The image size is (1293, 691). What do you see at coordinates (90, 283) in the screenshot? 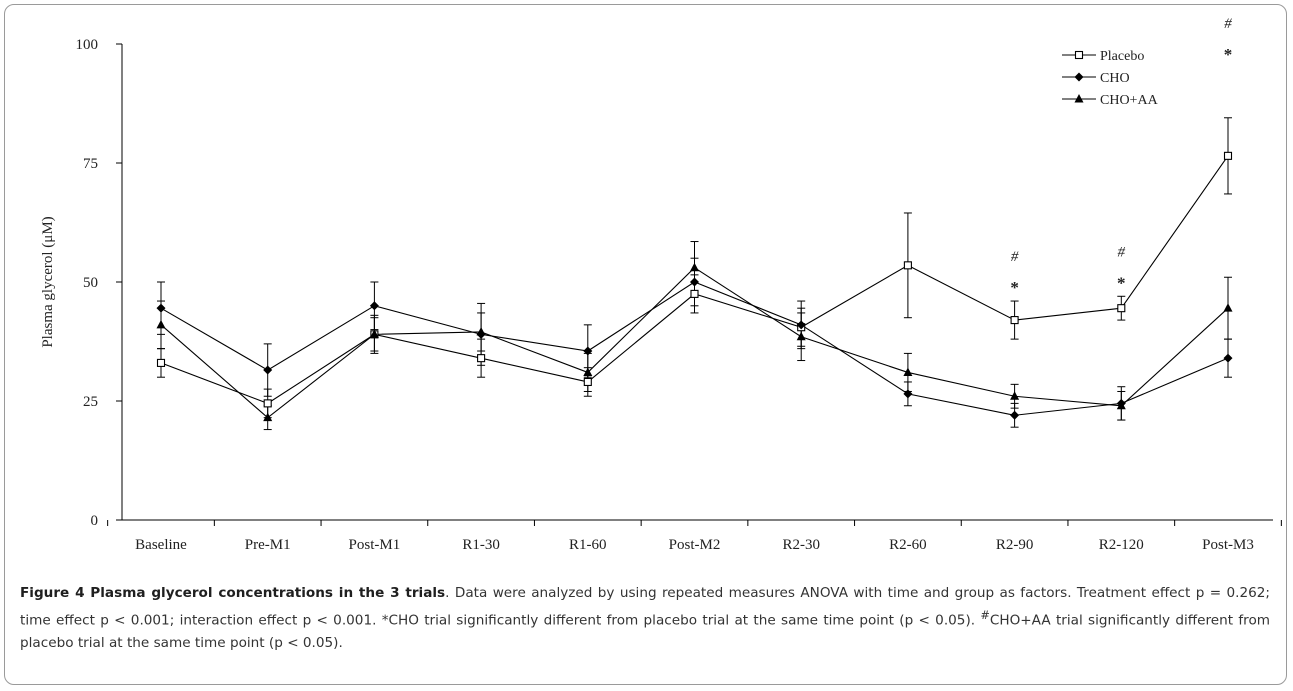
I see `y-tick-label: 50` at bounding box center [90, 283].